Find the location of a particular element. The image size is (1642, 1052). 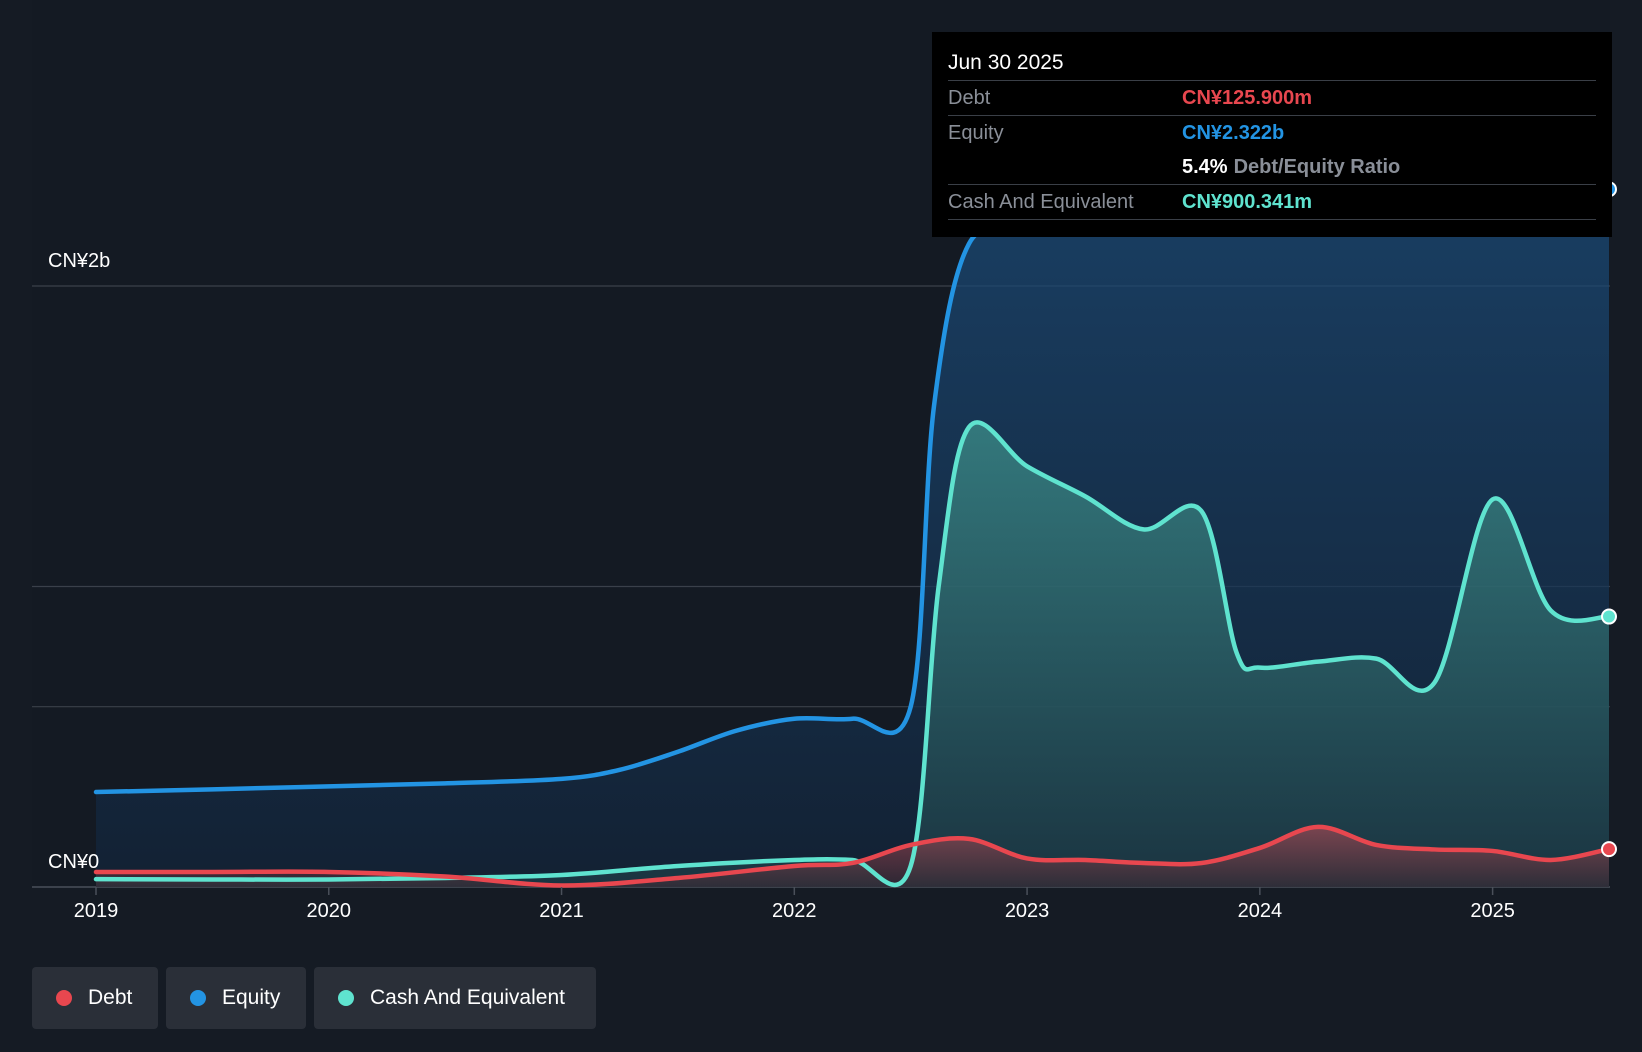

x-tick-label: 2020 is located at coordinates (329, 911).